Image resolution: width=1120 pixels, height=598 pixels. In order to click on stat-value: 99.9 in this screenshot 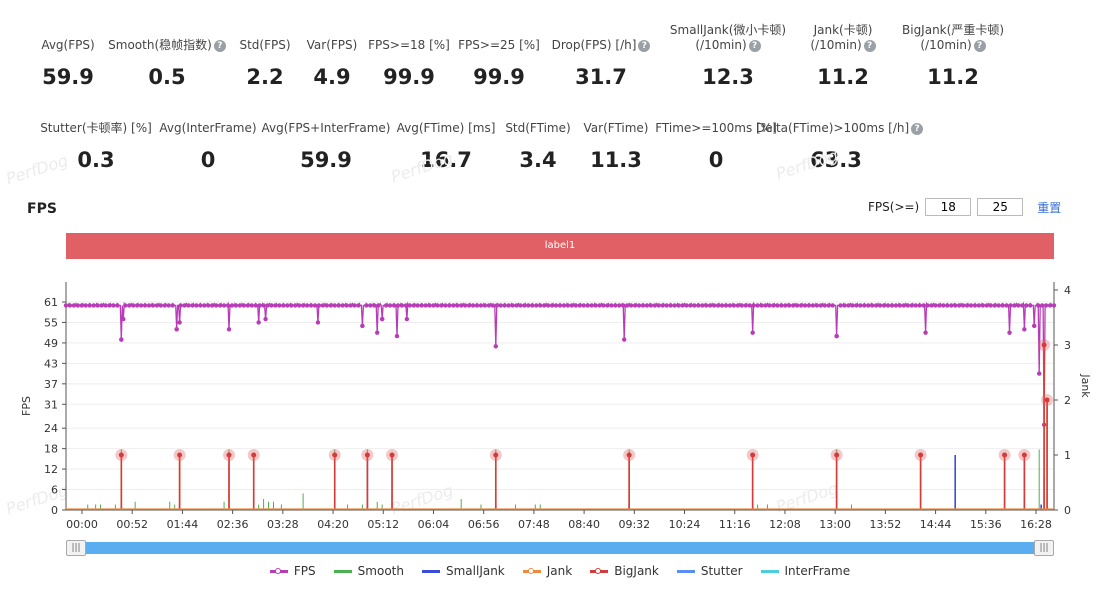, I will do `click(499, 77)`.